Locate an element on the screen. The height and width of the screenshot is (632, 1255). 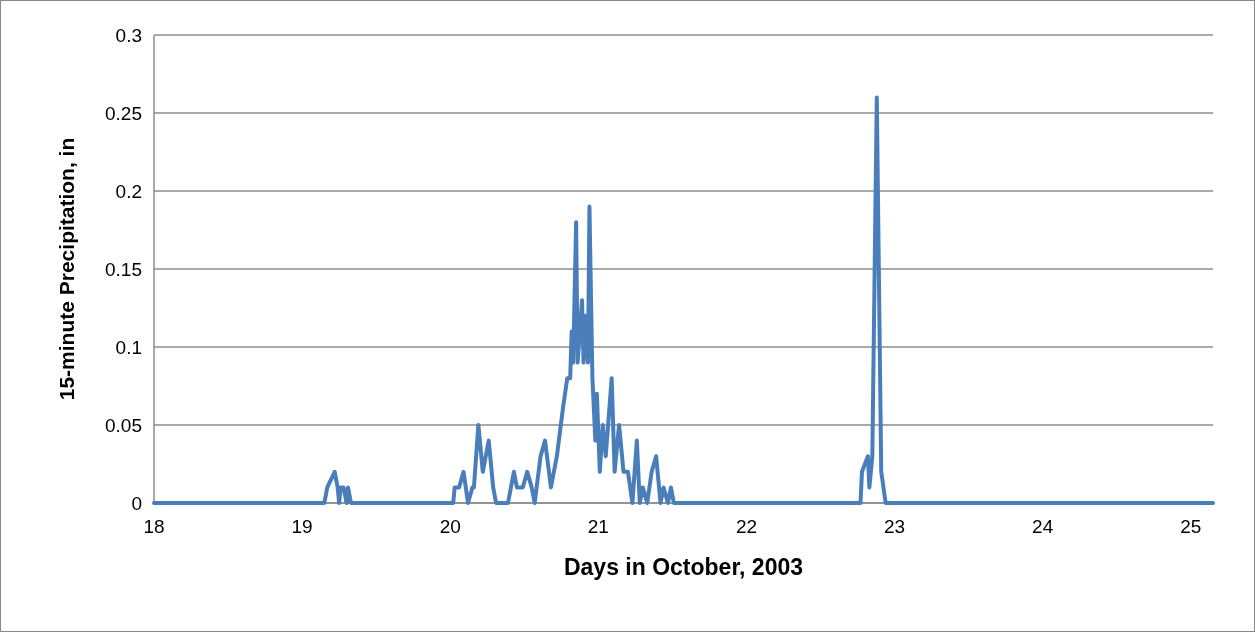
y-tick-label: 0 is located at coordinates (136, 503).